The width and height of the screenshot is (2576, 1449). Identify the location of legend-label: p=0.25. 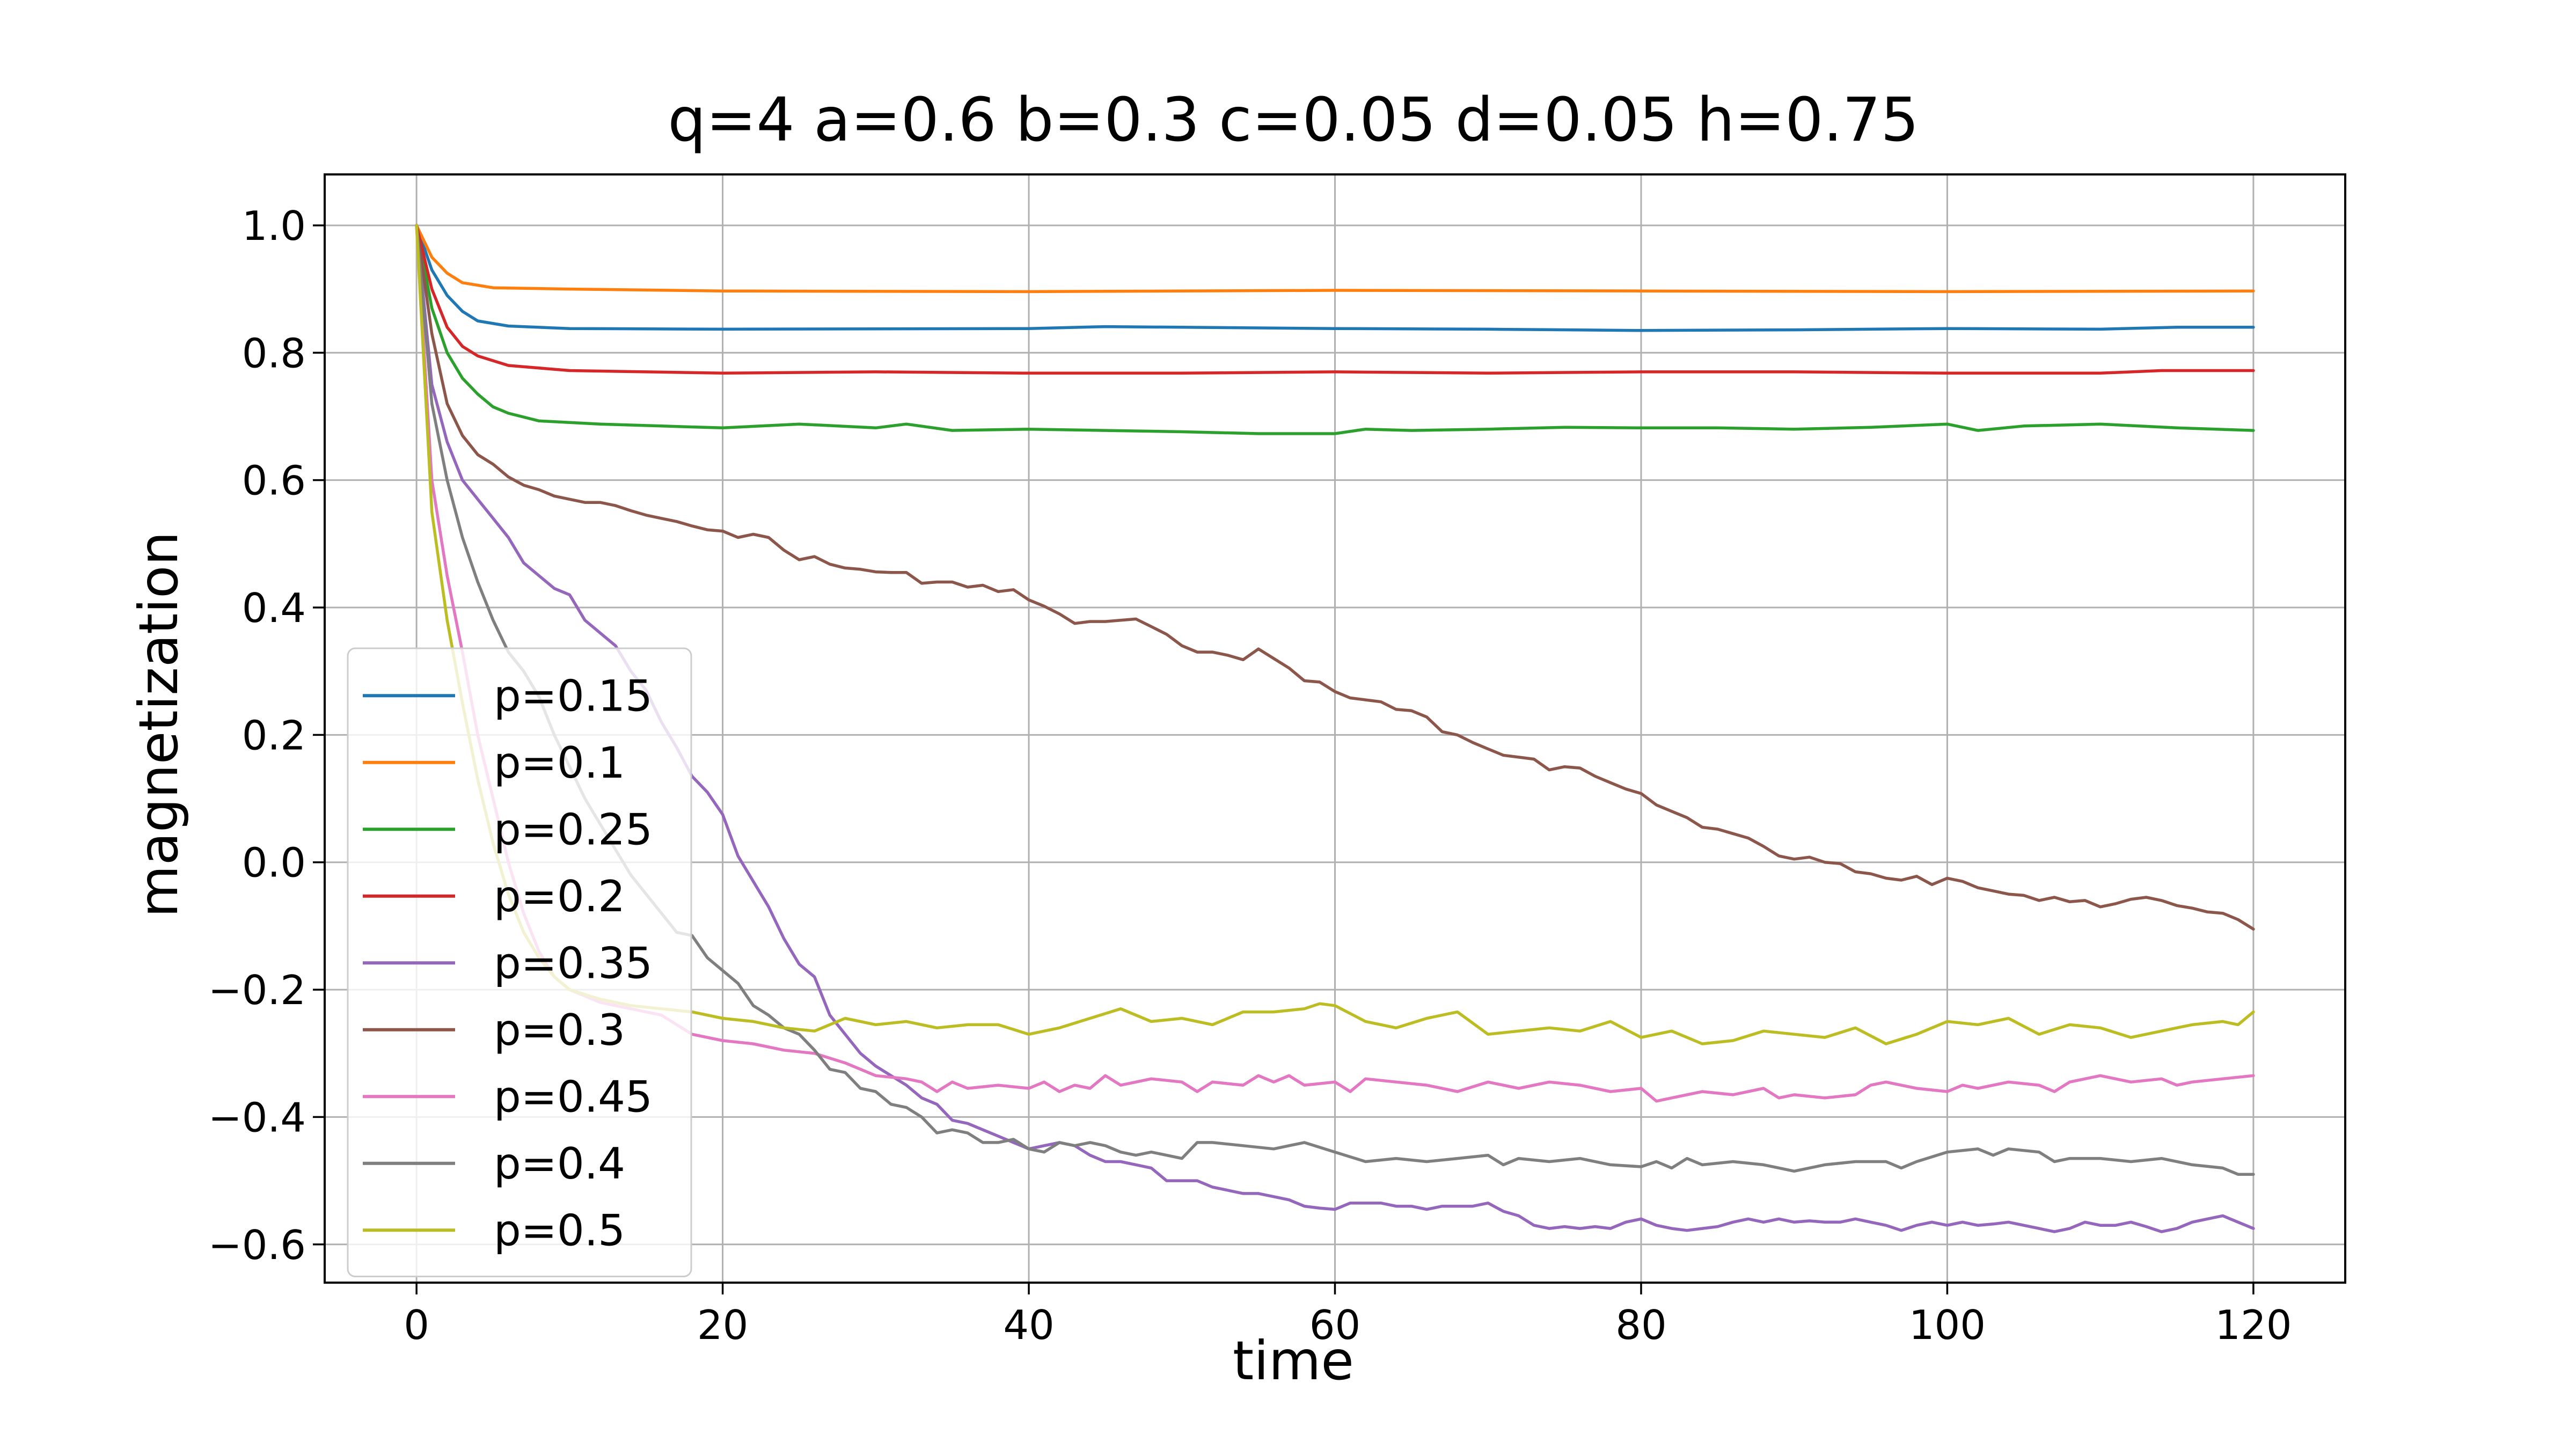
(573, 829).